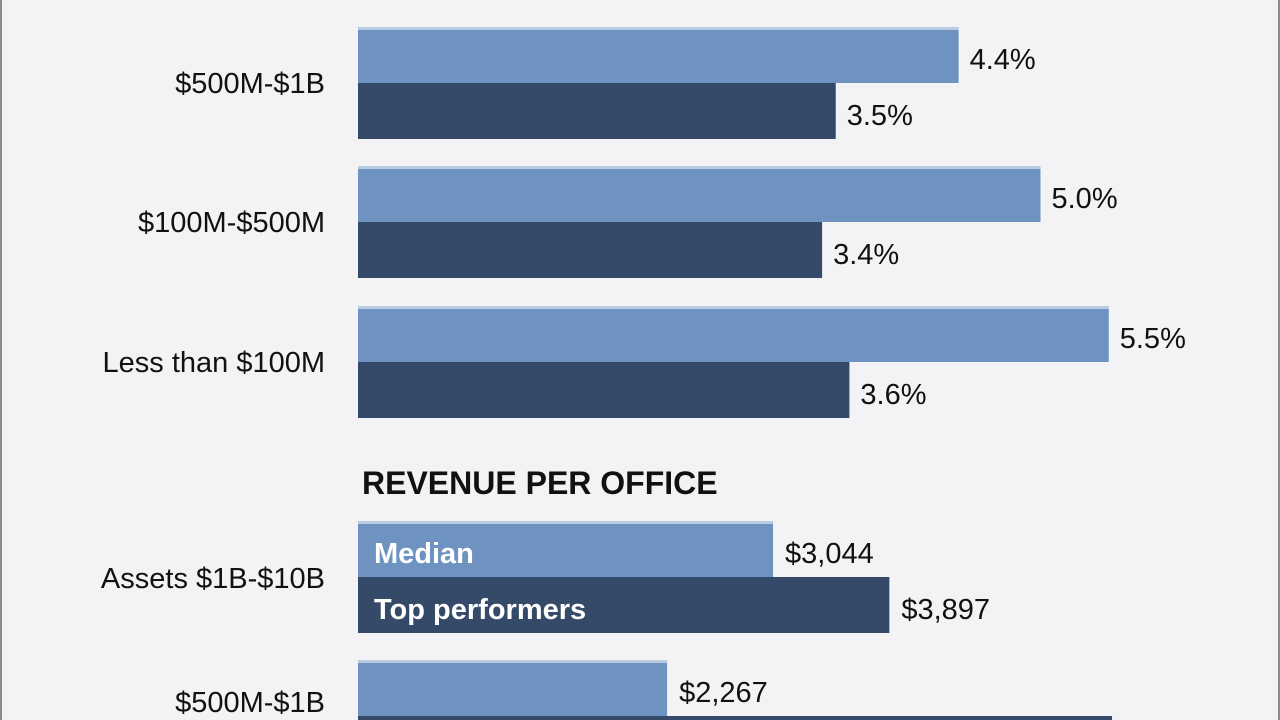 The width and height of the screenshot is (1280, 720). I want to click on legend-label: Median, so click(424, 554).